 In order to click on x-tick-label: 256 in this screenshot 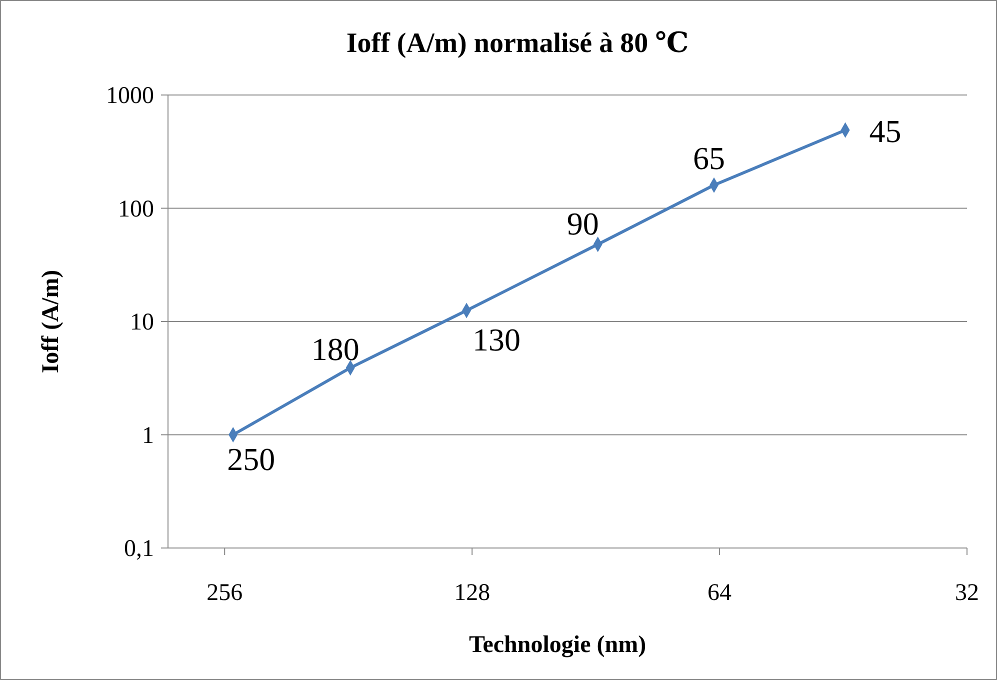, I will do `click(224, 593)`.